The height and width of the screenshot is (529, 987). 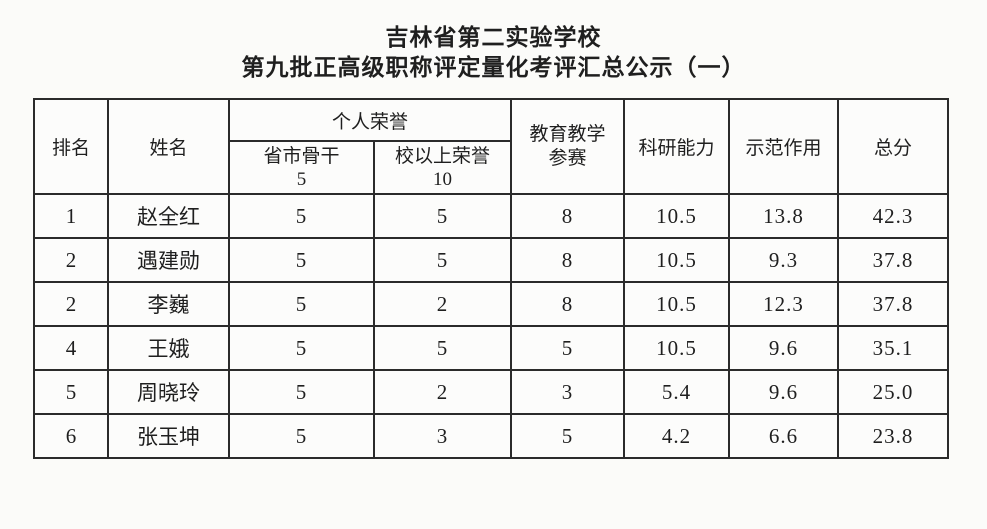 I want to click on table-row: 4 王娥 5 5 5 10.5 9.6 35.1, so click(x=491, y=348).